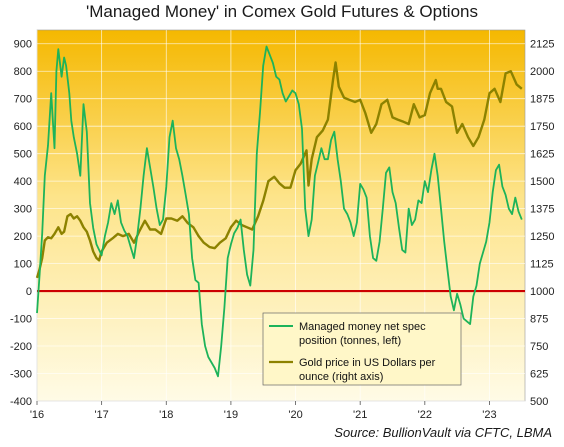  What do you see at coordinates (539, 402) in the screenshot?
I see `right-tick-label: 500` at bounding box center [539, 402].